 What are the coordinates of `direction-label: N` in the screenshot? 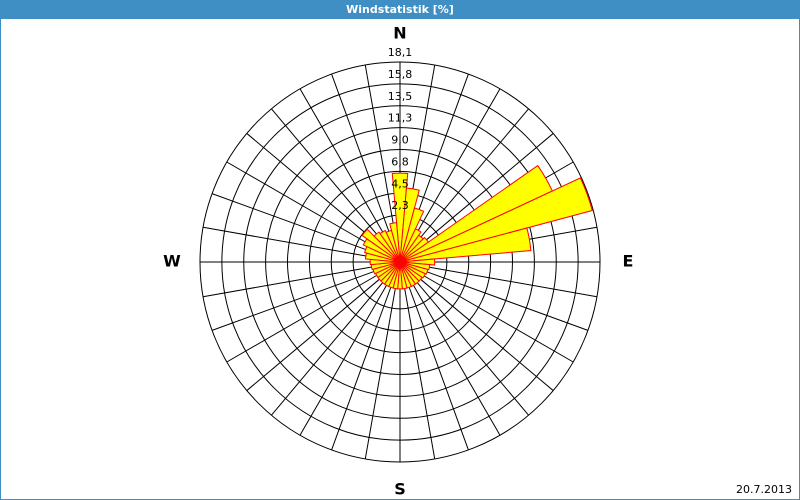 It's located at (399, 33).